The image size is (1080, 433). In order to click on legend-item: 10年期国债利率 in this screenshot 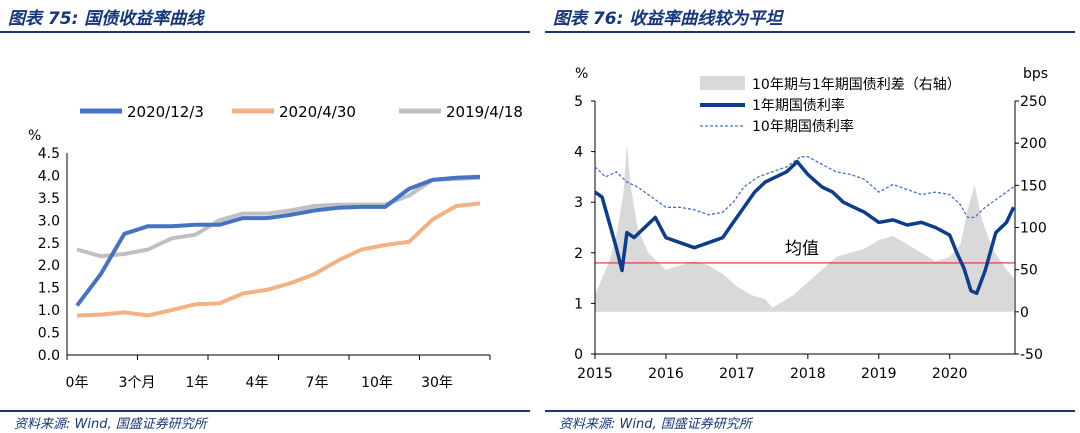, I will do `click(777, 126)`.